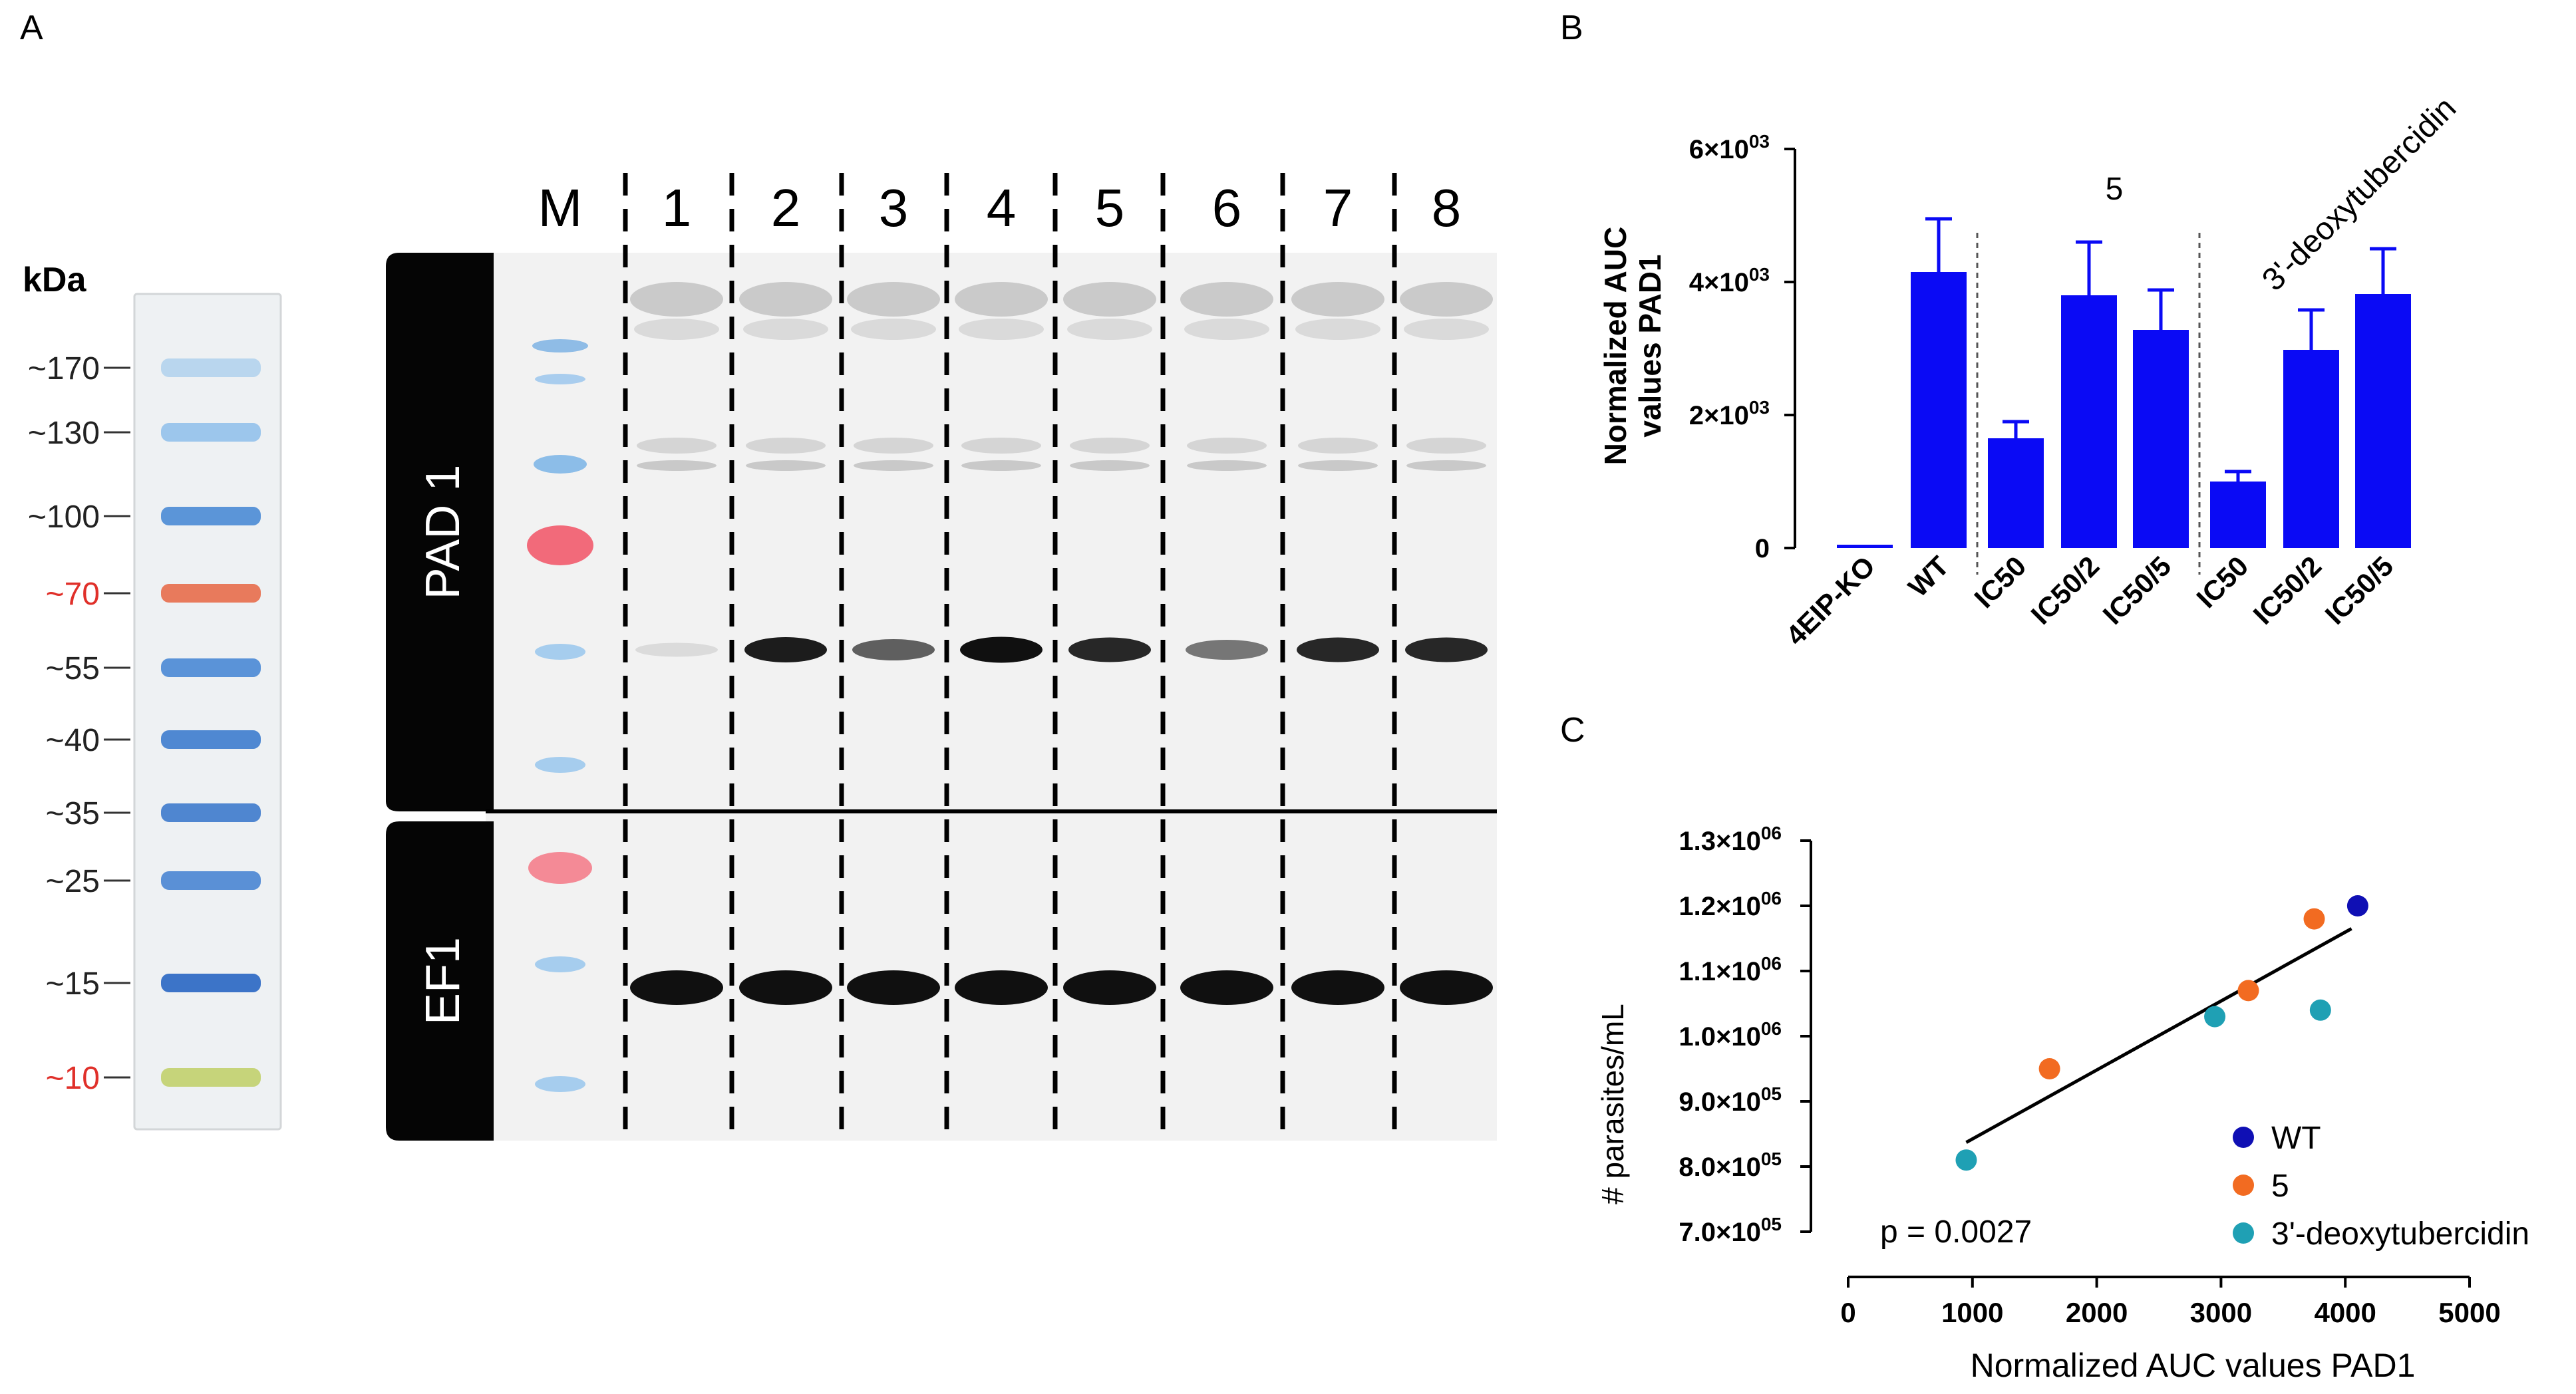 The image size is (2576, 1394). I want to click on scatter-x-tick-label: 5000, so click(2469, 1312).